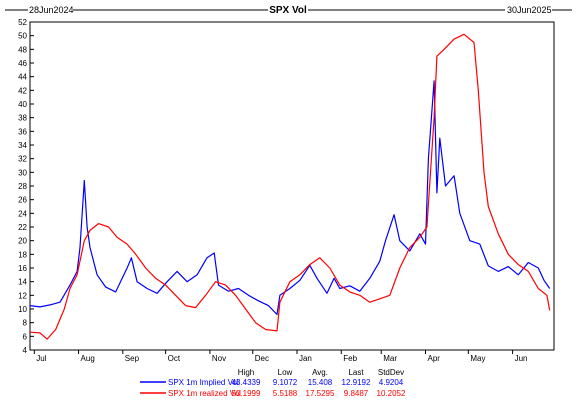 Image resolution: width=576 pixels, height=400 pixels. I want to click on y-tick-label: 36, so click(22, 131).